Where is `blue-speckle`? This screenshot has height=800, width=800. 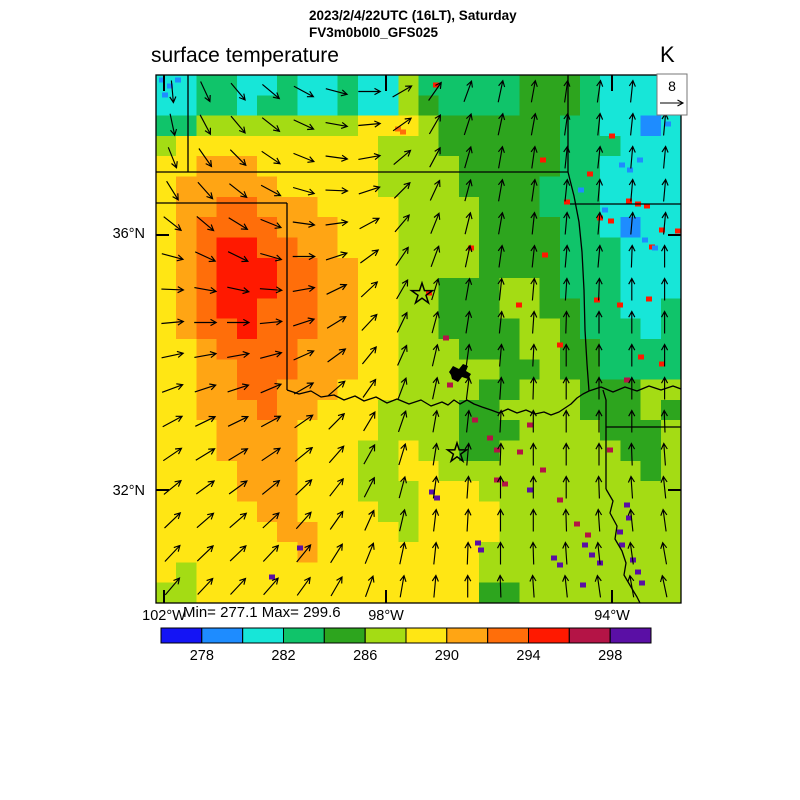 blue-speckle is located at coordinates (633, 232).